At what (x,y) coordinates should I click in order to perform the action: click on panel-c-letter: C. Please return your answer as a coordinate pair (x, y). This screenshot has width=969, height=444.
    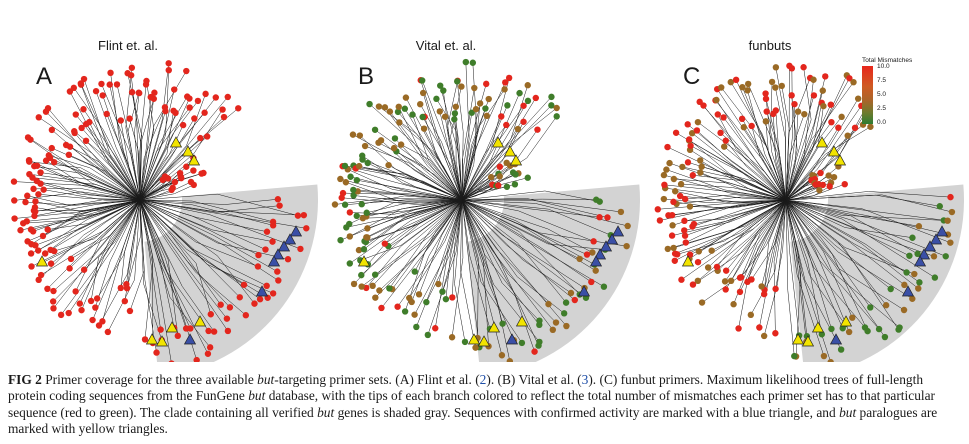
    Looking at the image, I should click on (691, 76).